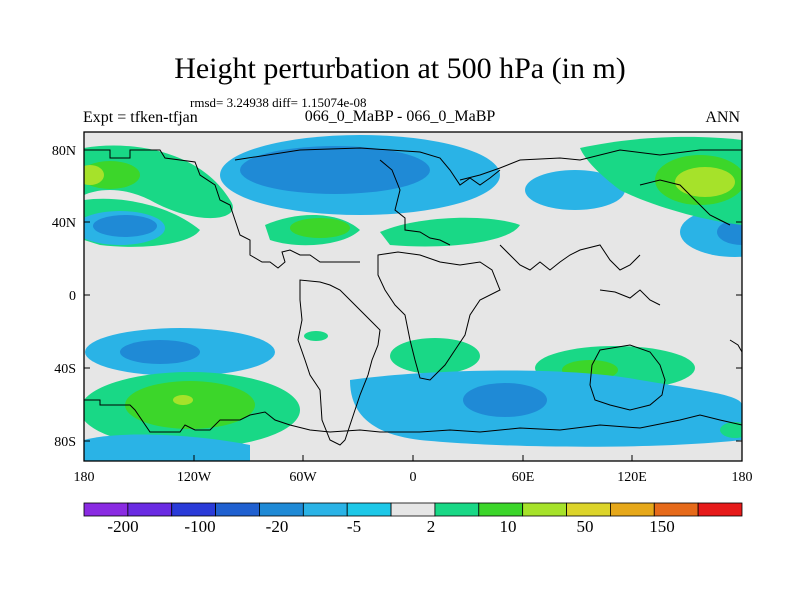 The height and width of the screenshot is (600, 800). I want to click on plot-title: Height perturbation at 500 hPa (in m), so click(400, 68).